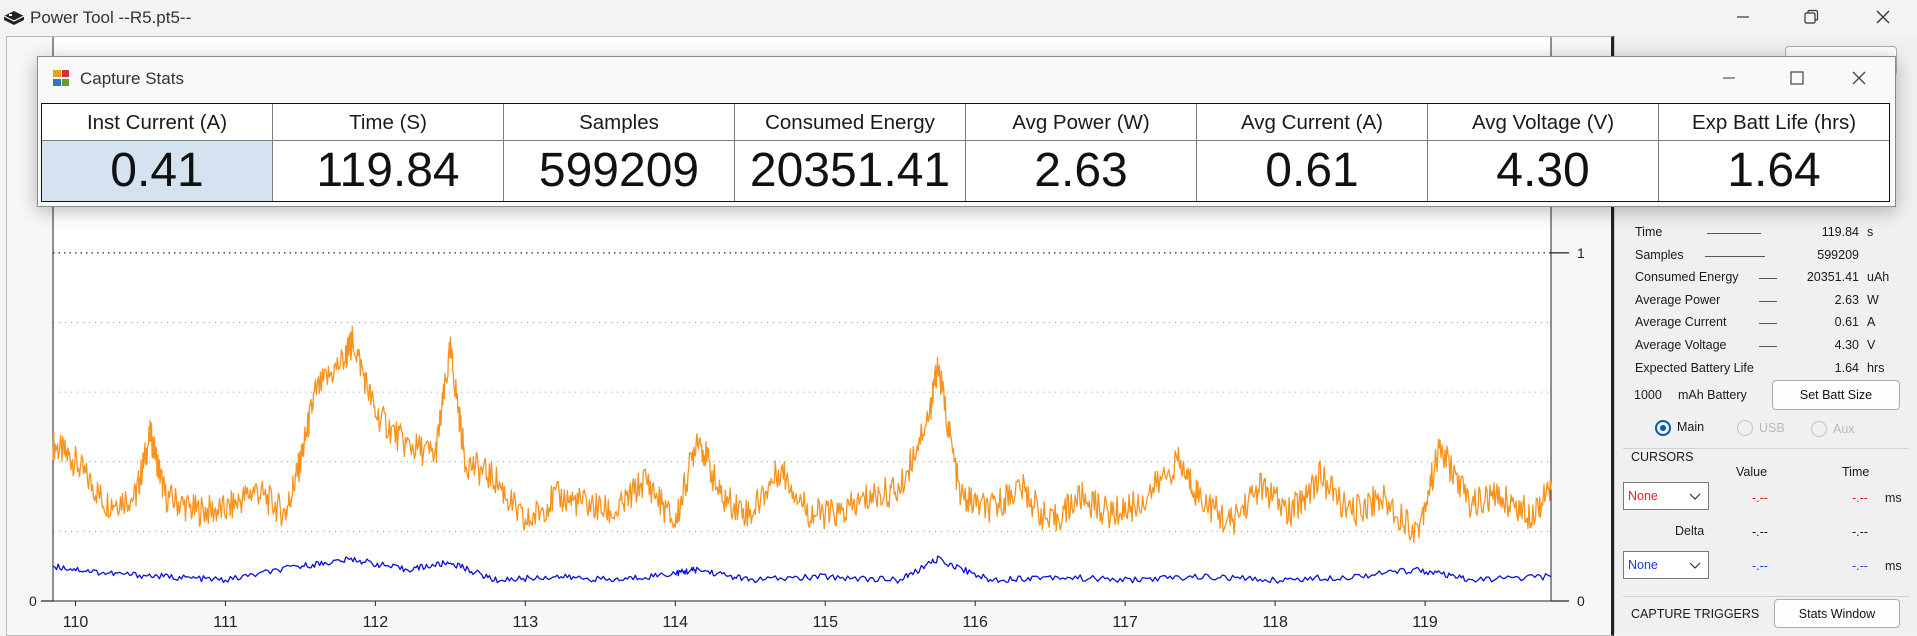  What do you see at coordinates (1543, 170) in the screenshot?
I see `stat-value: 4.30` at bounding box center [1543, 170].